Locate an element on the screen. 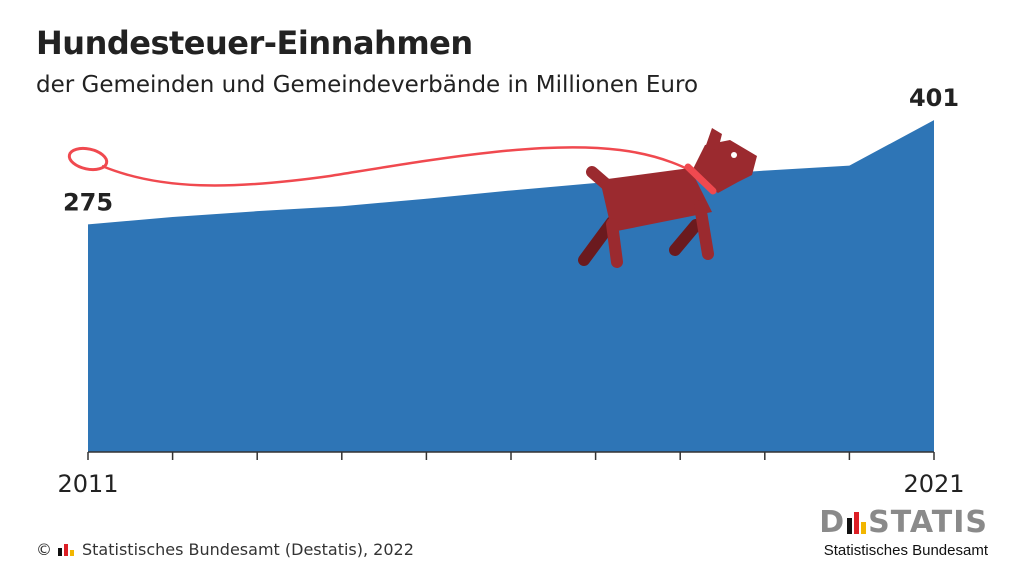  leash-loop is located at coordinates (88, 159).